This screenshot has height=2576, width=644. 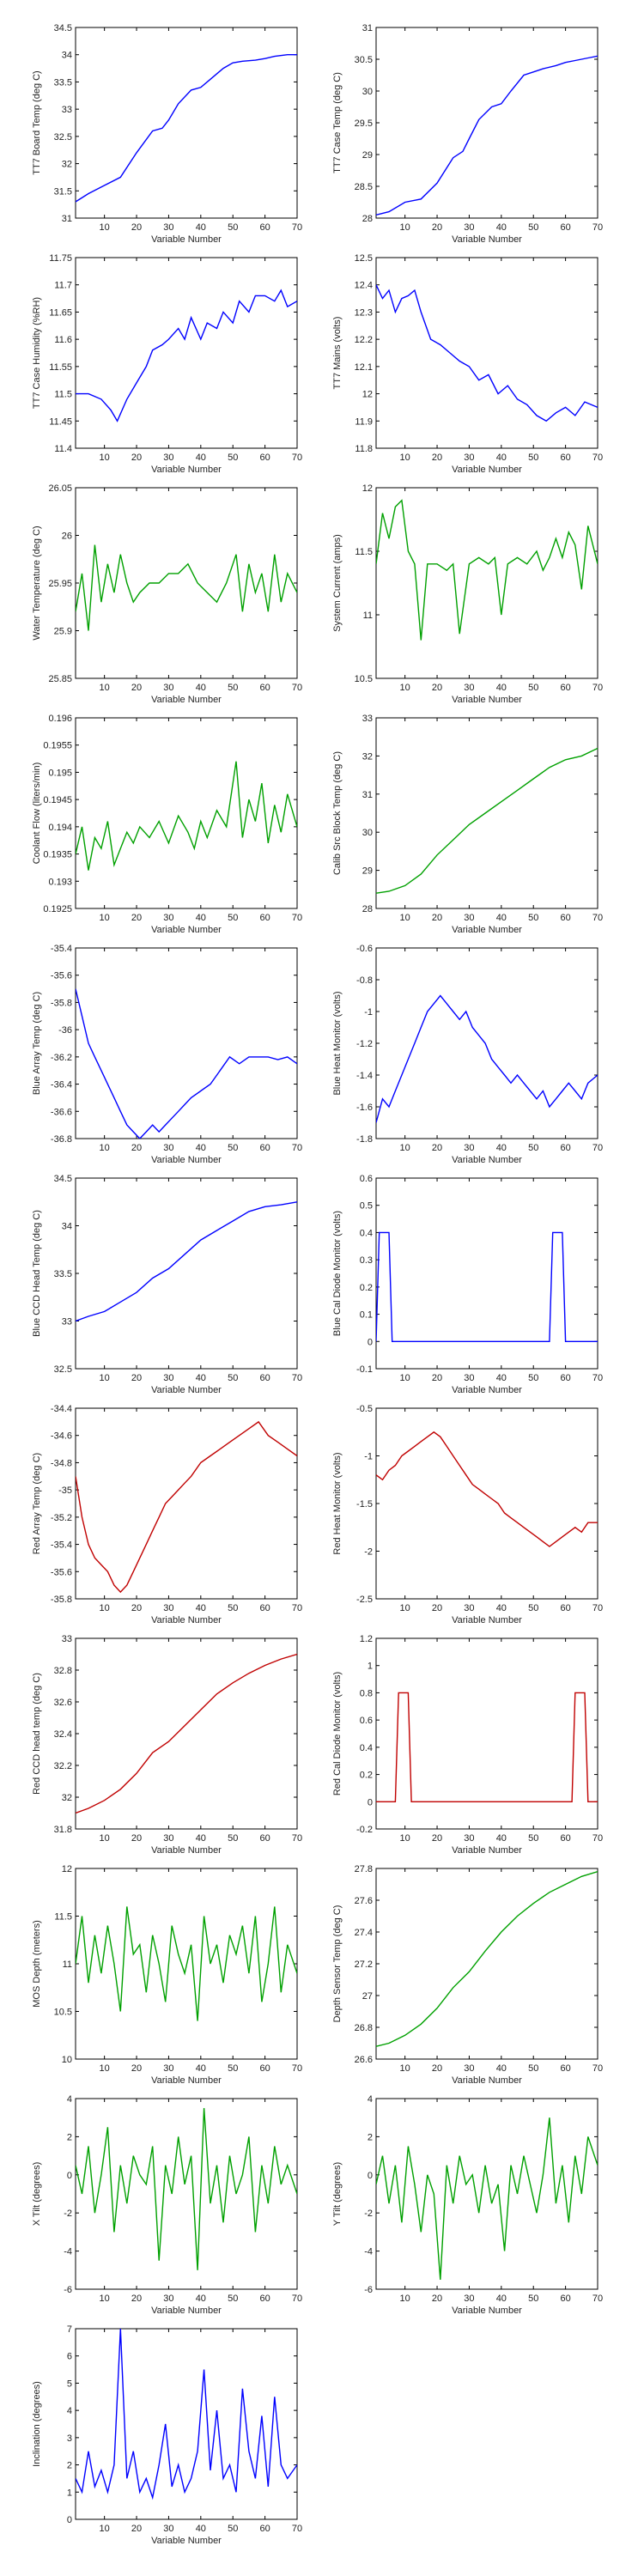 I want to click on y-axis-label: Calib Src Block Temp (deg C), so click(x=337, y=813).